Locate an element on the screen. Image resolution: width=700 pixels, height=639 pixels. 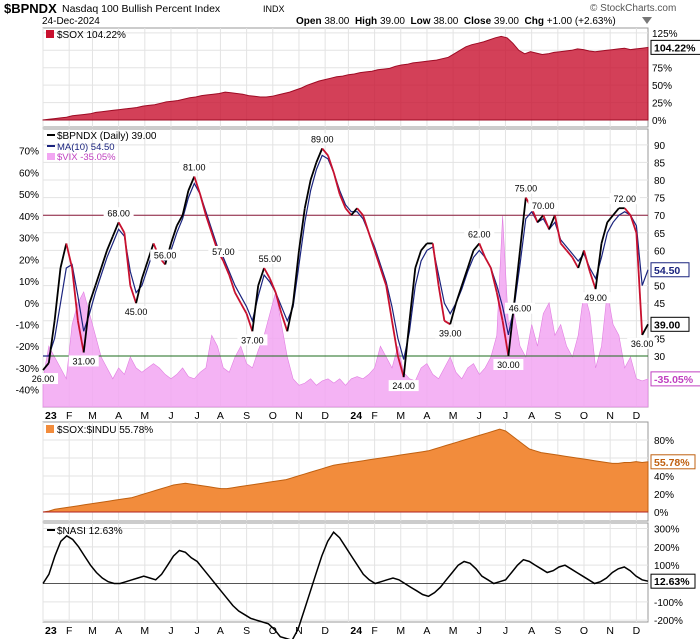
x-tick-label: F is located at coordinates (374, 631).